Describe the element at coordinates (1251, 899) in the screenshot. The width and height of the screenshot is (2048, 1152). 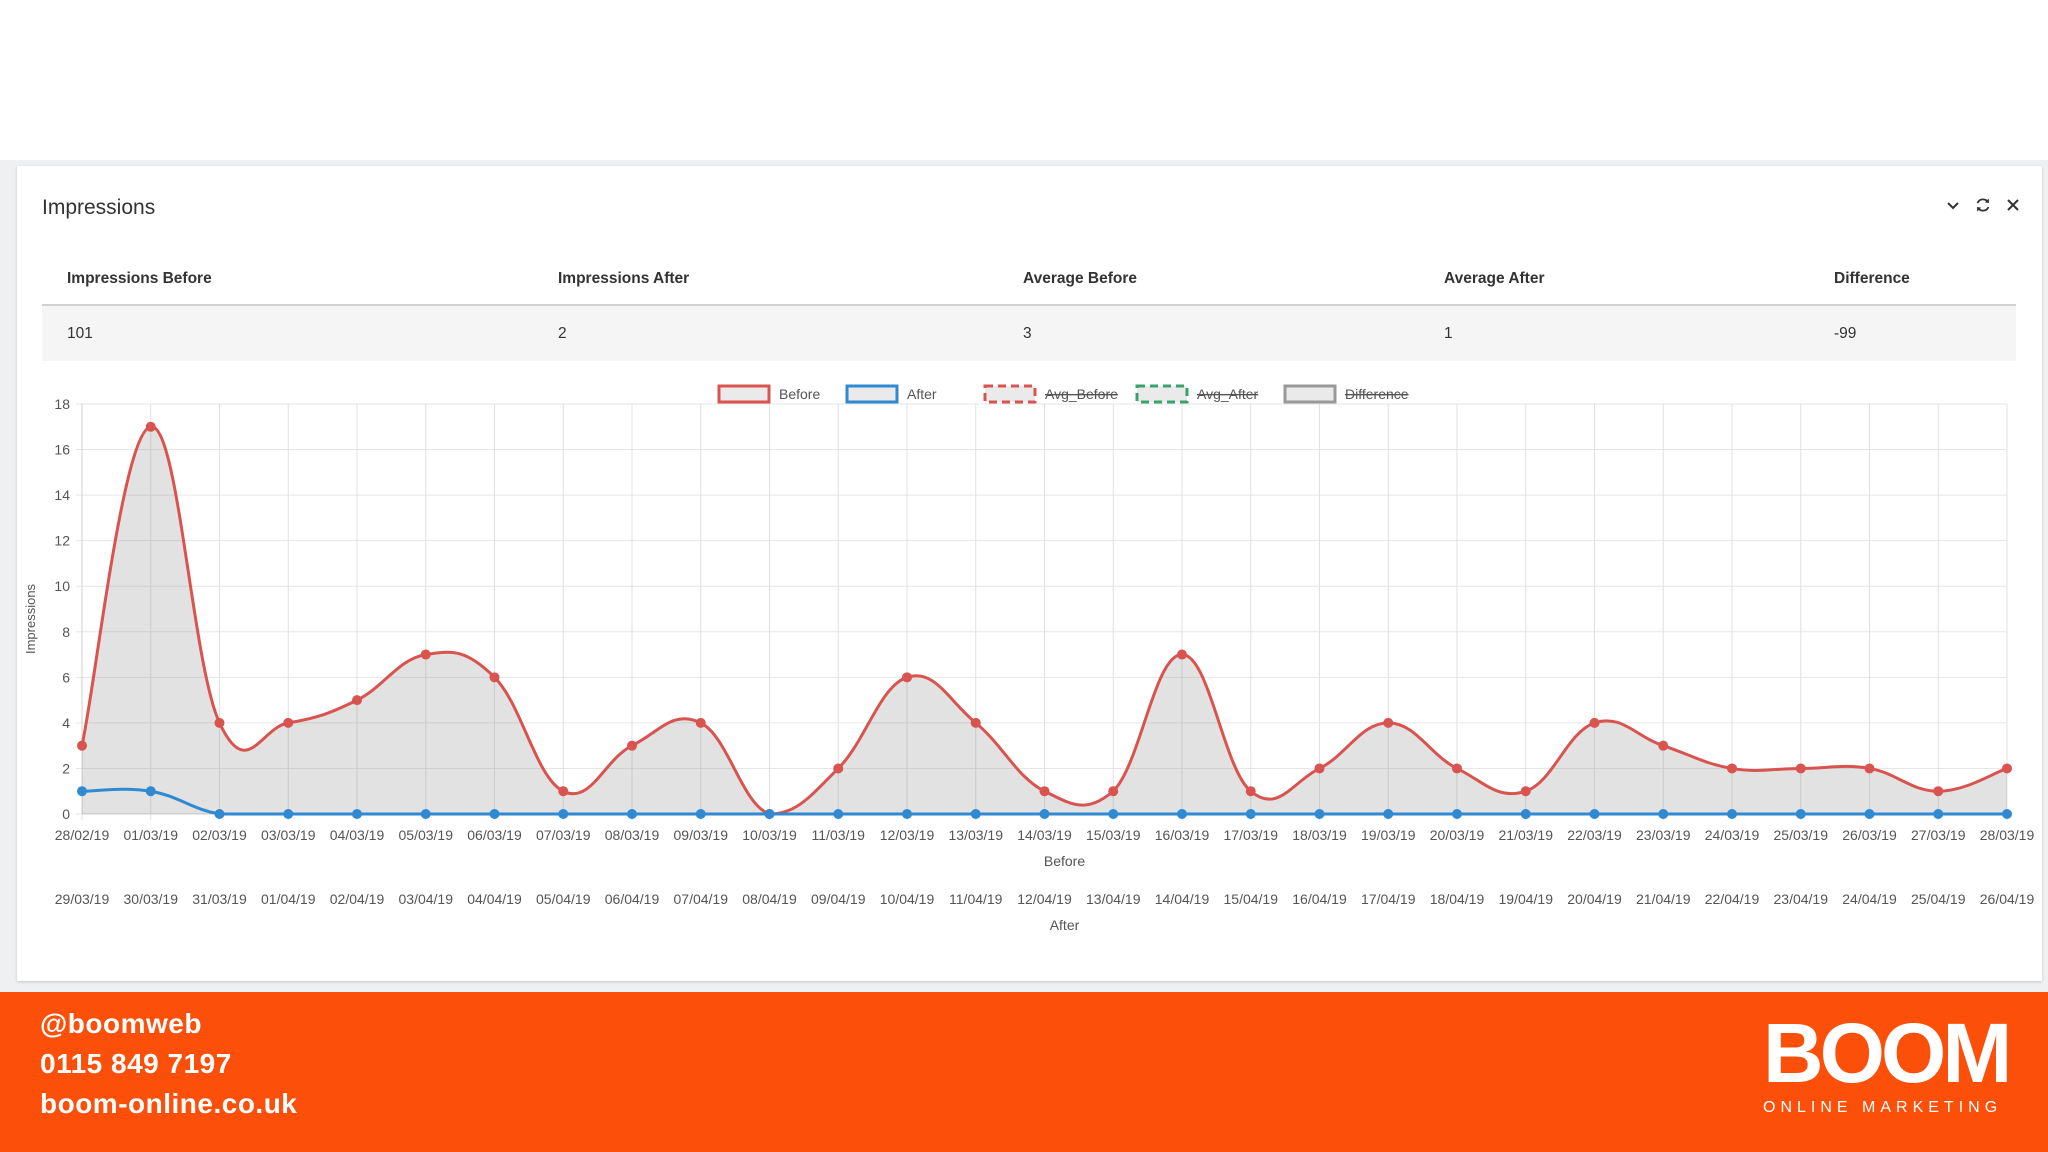
I see `x-tick-label-after: 15/04/19` at that location.